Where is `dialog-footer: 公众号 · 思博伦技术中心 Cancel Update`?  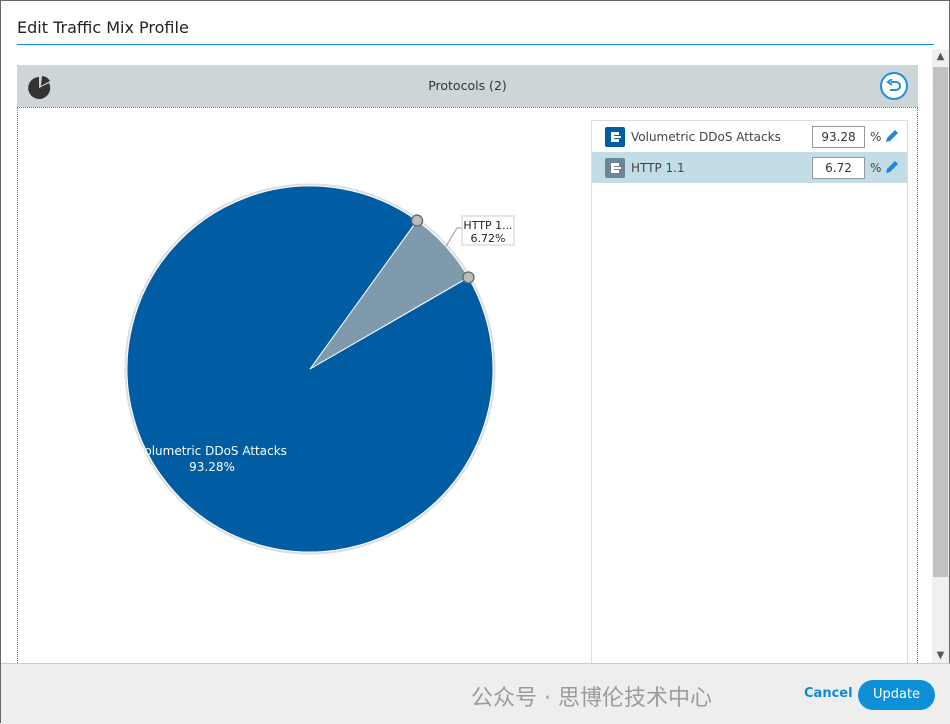 dialog-footer: 公众号 · 思博伦技术中心 Cancel Update is located at coordinates (475, 693).